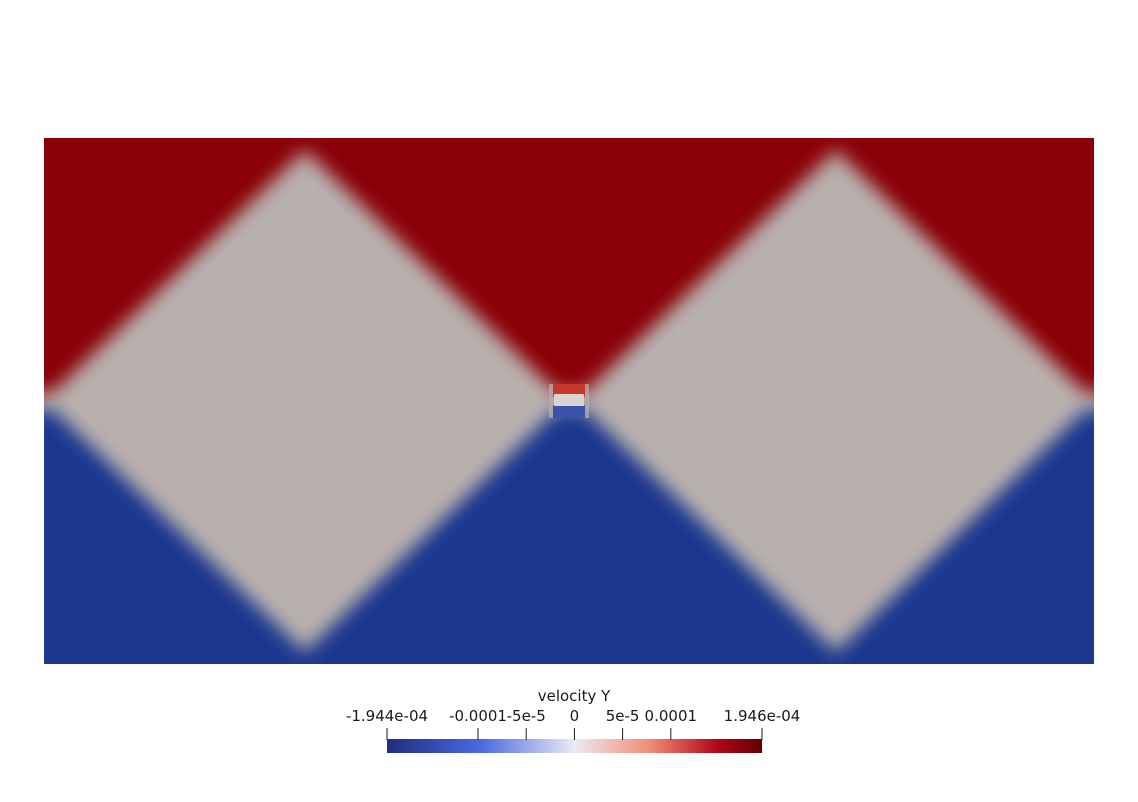  What do you see at coordinates (671, 716) in the screenshot?
I see `colorbar-tick-label: 0.0001` at bounding box center [671, 716].